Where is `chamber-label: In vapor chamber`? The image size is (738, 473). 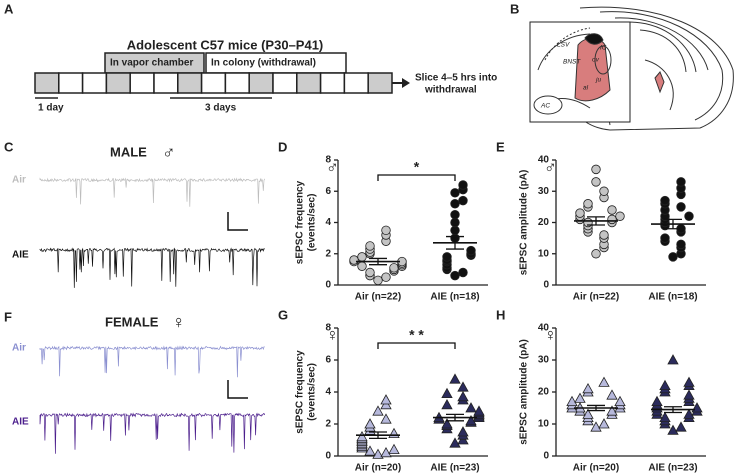
chamber-label: In vapor chamber is located at coordinates (151, 63).